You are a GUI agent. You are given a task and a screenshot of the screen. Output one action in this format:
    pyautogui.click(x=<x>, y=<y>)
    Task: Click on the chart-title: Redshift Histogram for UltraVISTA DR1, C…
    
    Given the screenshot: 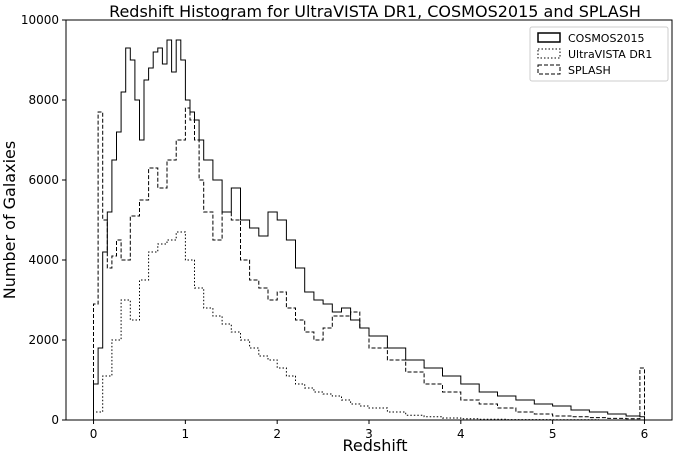 What is the action you would take?
    pyautogui.click(x=375, y=11)
    